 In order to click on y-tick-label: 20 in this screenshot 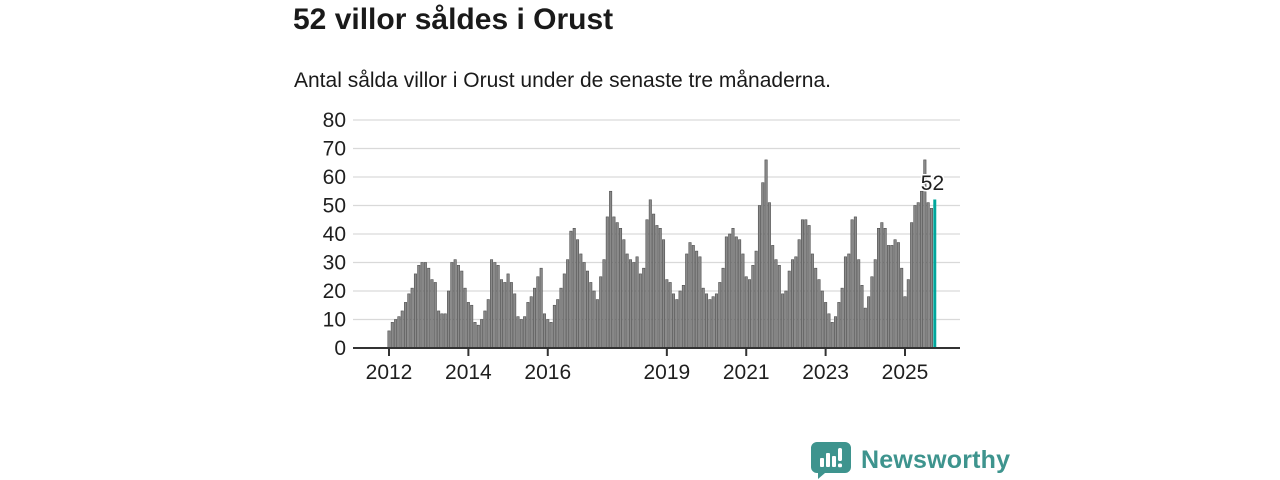, I will do `click(334, 291)`.